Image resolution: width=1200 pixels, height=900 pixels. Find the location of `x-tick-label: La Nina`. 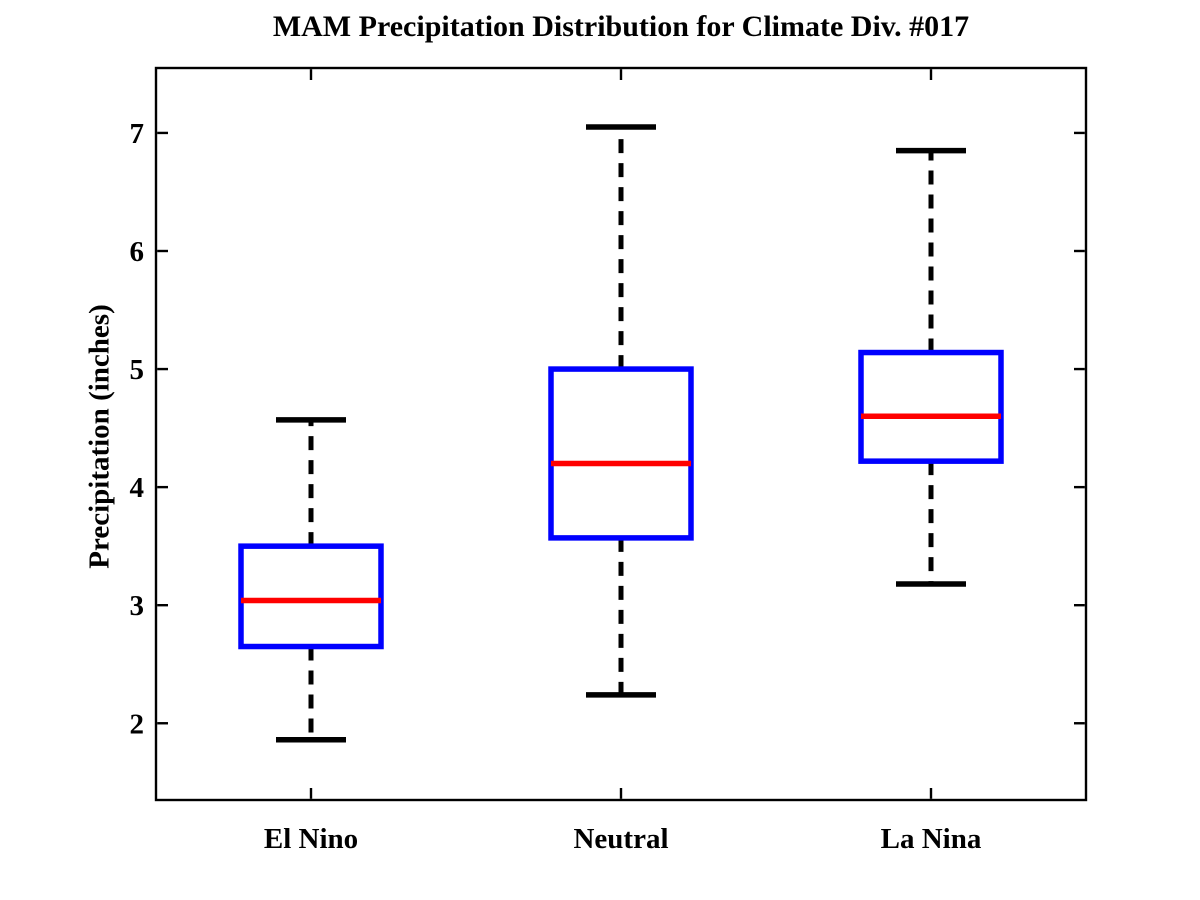

x-tick-label: La Nina is located at coordinates (931, 839).